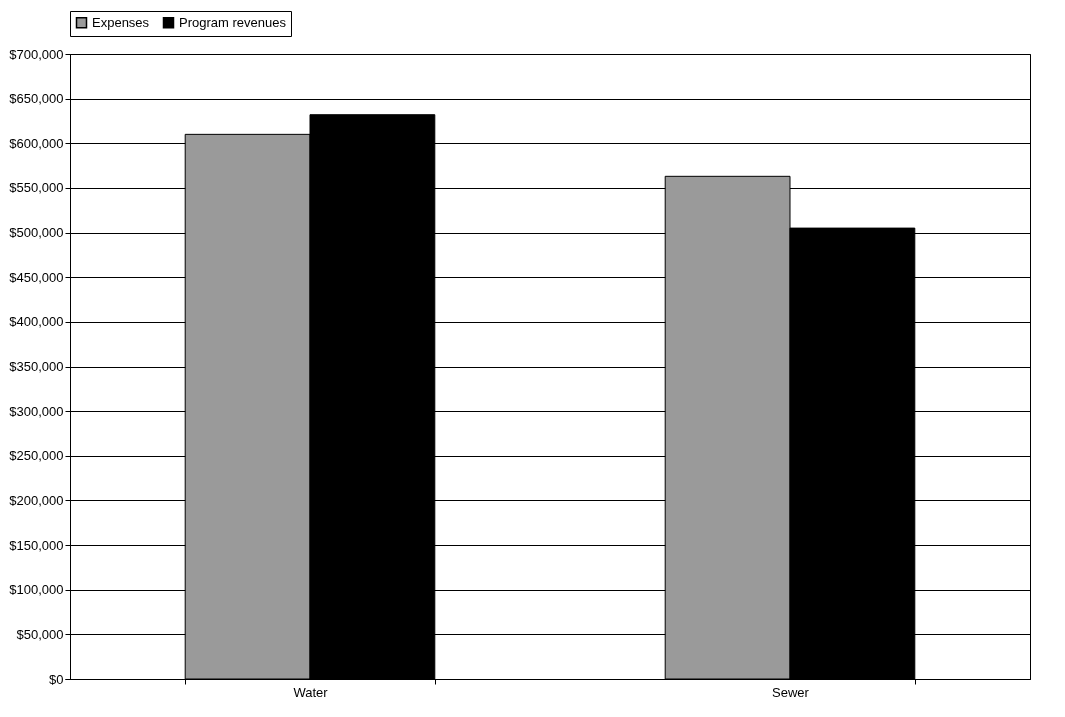 The width and height of the screenshot is (1065, 717). I want to click on y-tick-label: $200,000, so click(36, 500).